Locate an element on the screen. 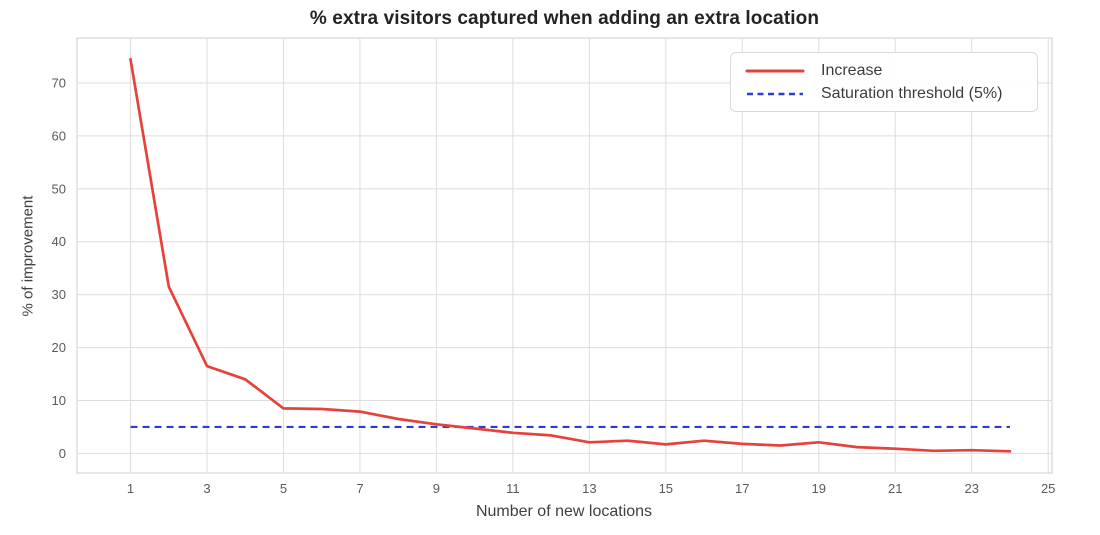 The image size is (1100, 535). x-tick-label: 9 is located at coordinates (436, 488).